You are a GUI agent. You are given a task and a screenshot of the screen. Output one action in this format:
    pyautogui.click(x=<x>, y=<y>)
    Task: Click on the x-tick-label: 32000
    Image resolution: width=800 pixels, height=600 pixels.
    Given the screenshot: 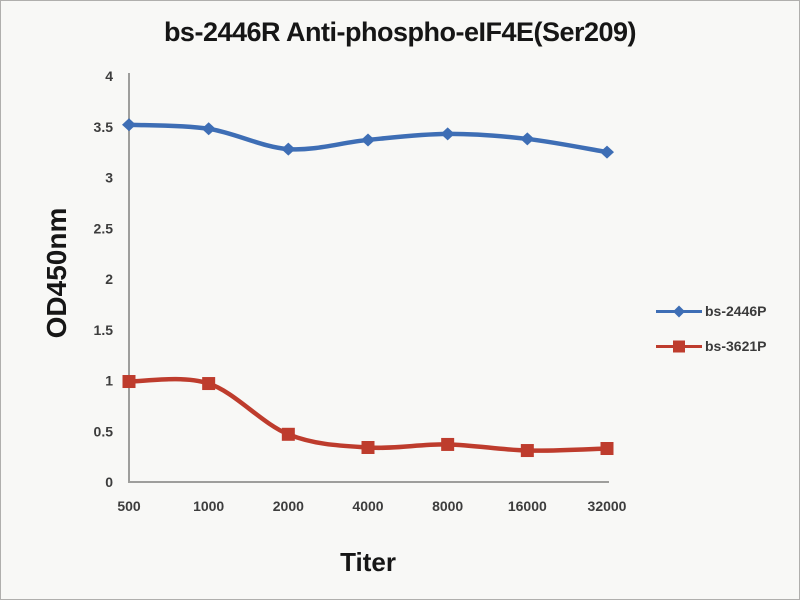 What is the action you would take?
    pyautogui.click(x=607, y=506)
    